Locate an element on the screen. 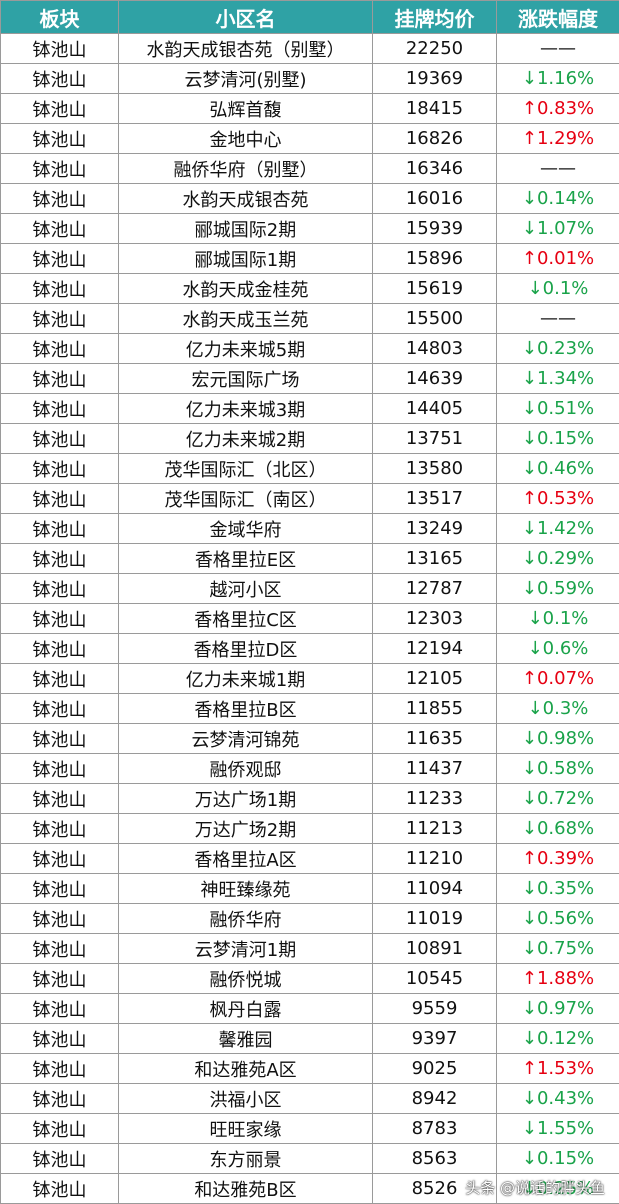  table-row: 钵池山 云梦清河1期 10891 ↓0.75% is located at coordinates (309, 948).